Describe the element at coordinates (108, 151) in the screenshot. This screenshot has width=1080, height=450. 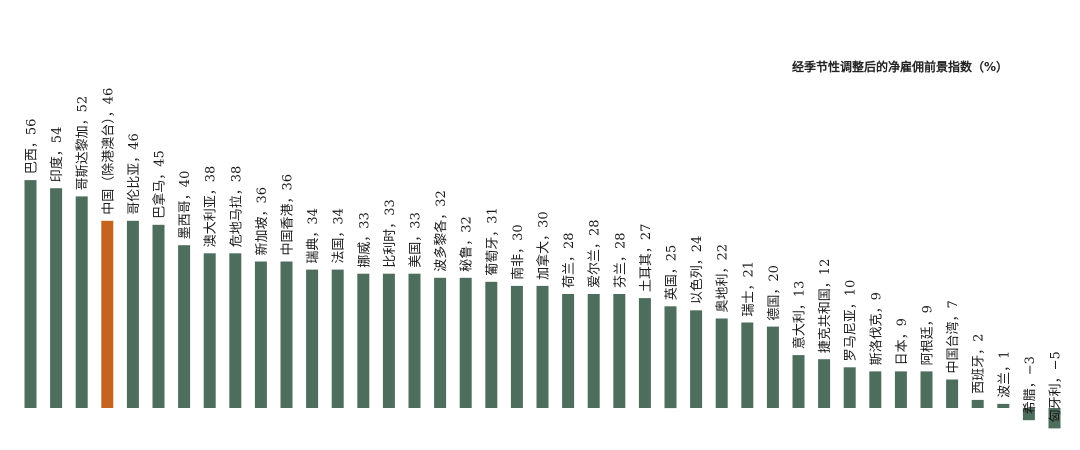
I see `bar-label-3: 中国（除港澳台），46` at that location.